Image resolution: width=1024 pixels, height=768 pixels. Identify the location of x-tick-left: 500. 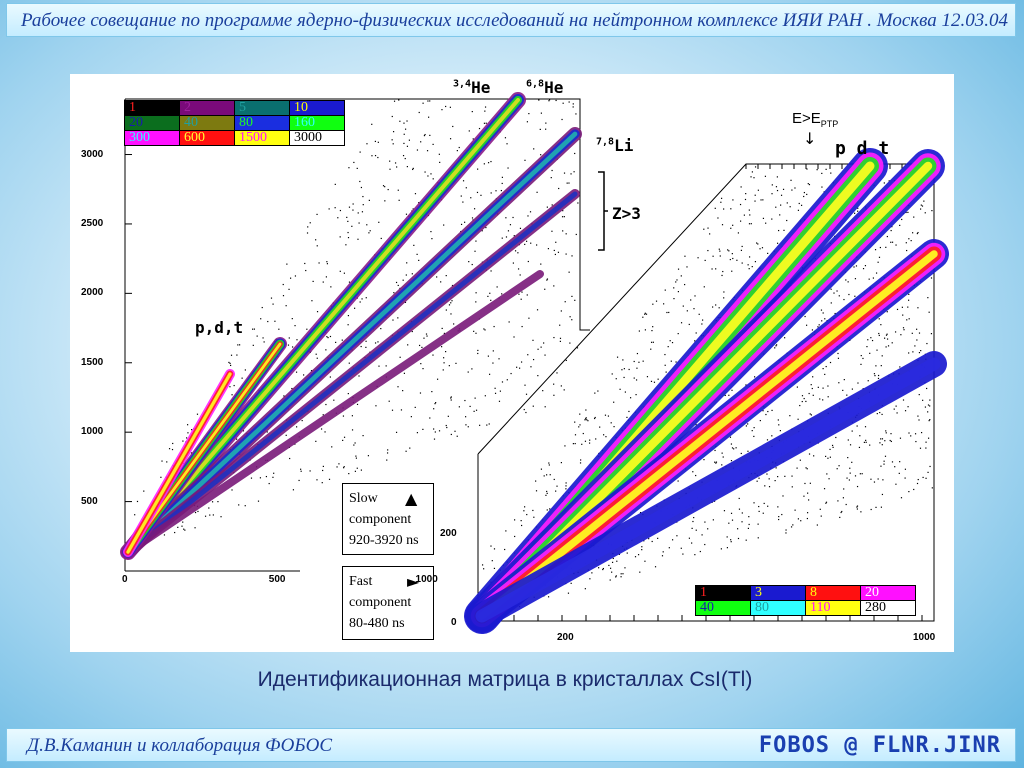
(277, 579).